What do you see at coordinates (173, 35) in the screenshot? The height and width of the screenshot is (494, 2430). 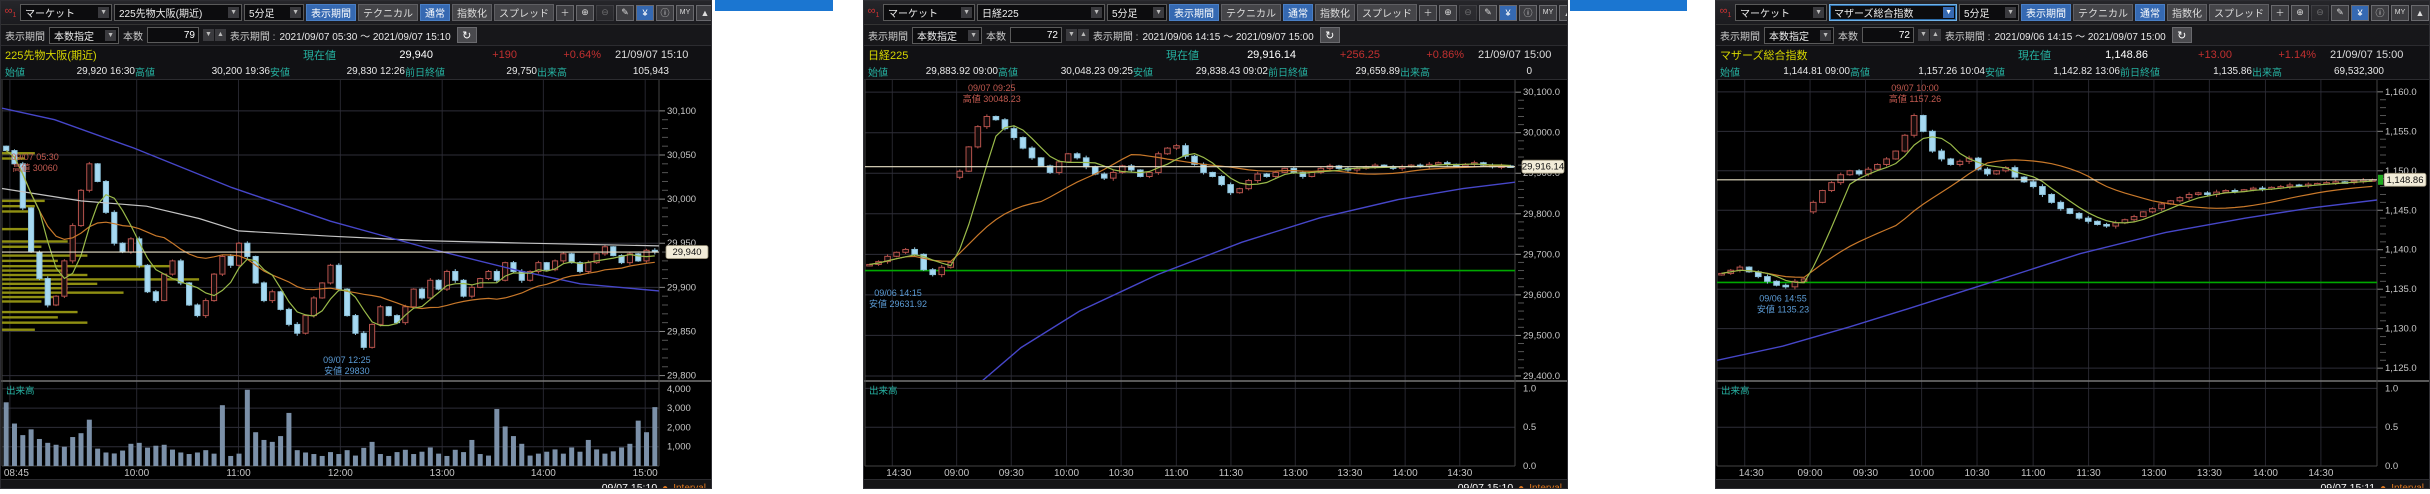 I see `count-input: 79` at bounding box center [173, 35].